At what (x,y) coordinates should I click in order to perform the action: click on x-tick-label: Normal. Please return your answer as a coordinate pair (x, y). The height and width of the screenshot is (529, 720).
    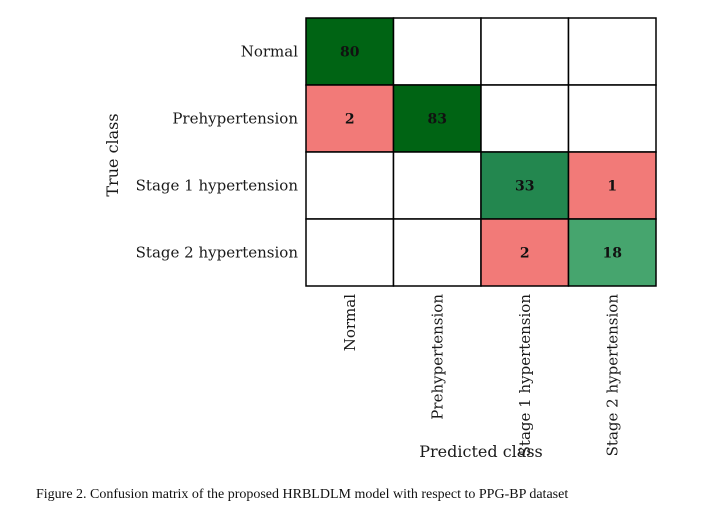
    Looking at the image, I should click on (350, 322).